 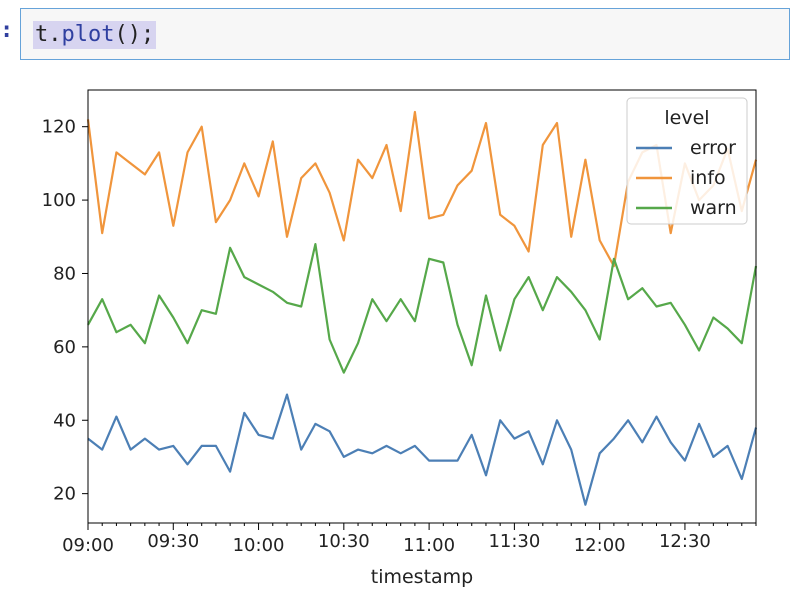 What do you see at coordinates (259, 545) in the screenshot?
I see `x-tick-label: 10:00` at bounding box center [259, 545].